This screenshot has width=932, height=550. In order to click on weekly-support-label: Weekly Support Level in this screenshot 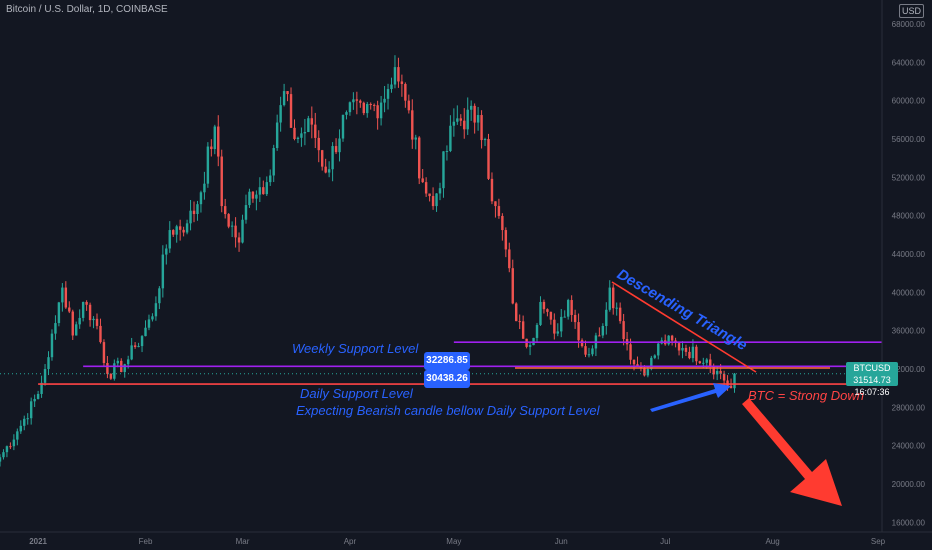, I will do `click(355, 348)`.